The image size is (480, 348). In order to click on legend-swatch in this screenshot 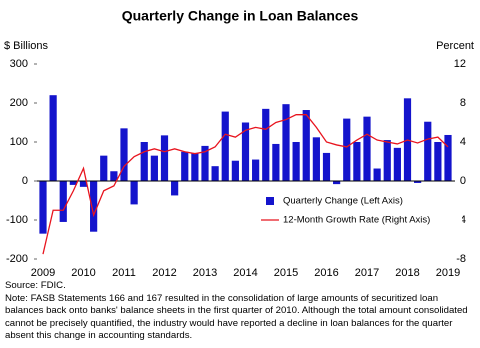, I will do `click(270, 201)`.